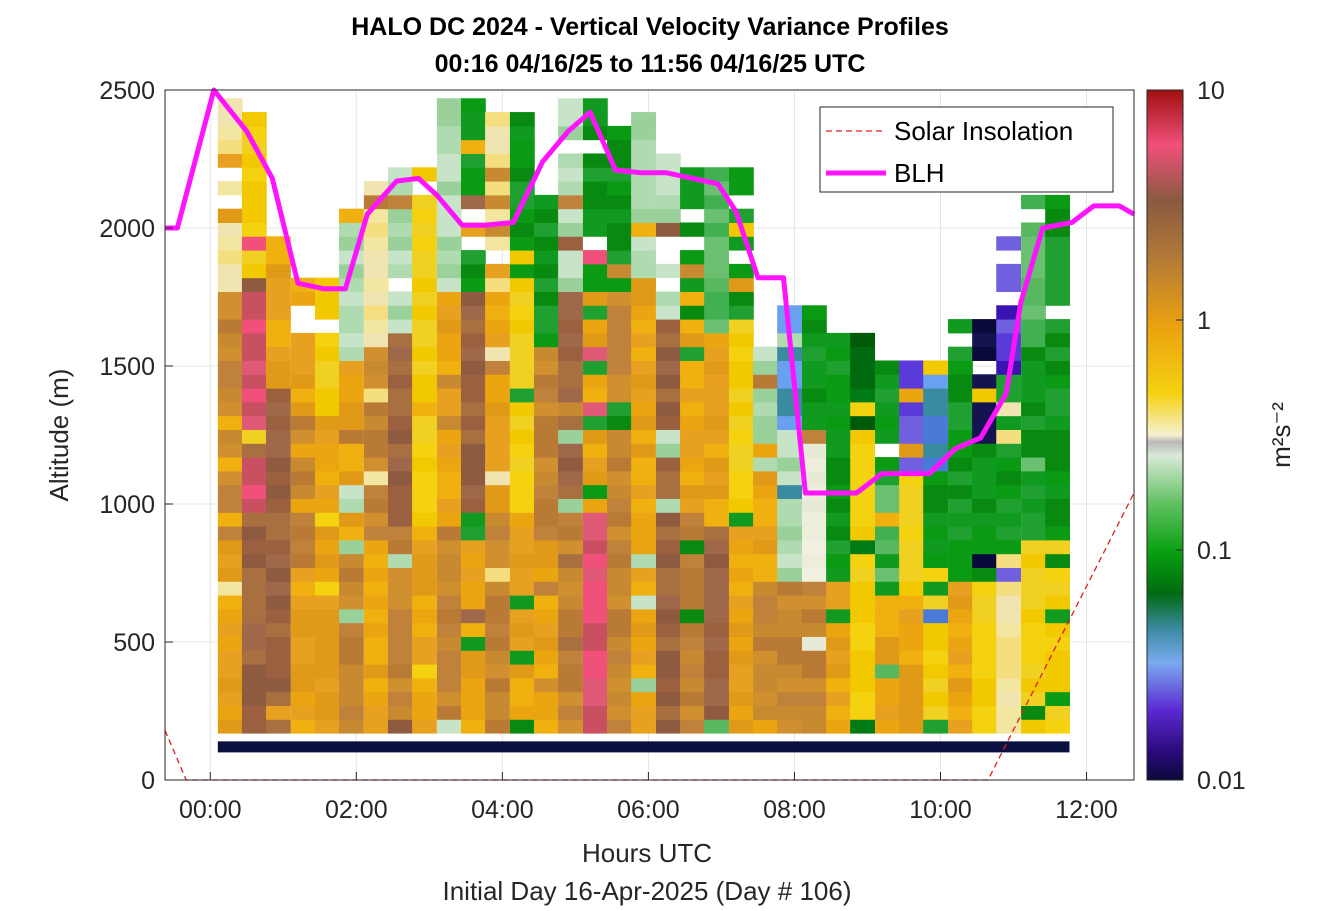  What do you see at coordinates (919, 173) in the screenshot?
I see `legend-blh-label: BLH` at bounding box center [919, 173].